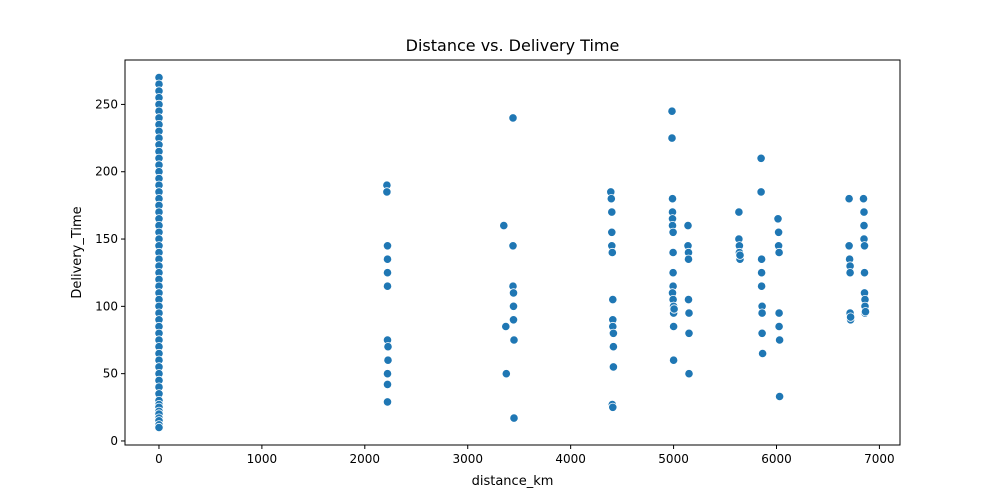 The height and width of the screenshot is (500, 1000). What do you see at coordinates (106, 172) in the screenshot?
I see `y-tick-label: 200` at bounding box center [106, 172].